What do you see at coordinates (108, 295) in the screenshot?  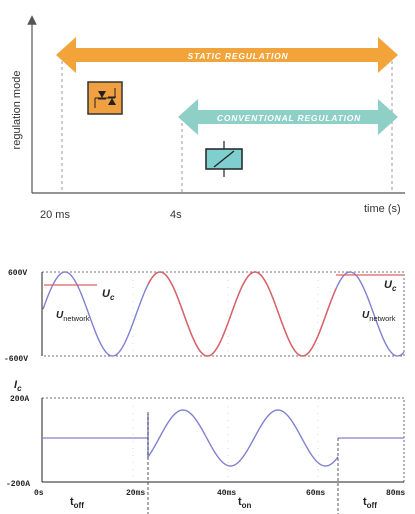 I see `uc-left-label: Uc` at bounding box center [108, 295].